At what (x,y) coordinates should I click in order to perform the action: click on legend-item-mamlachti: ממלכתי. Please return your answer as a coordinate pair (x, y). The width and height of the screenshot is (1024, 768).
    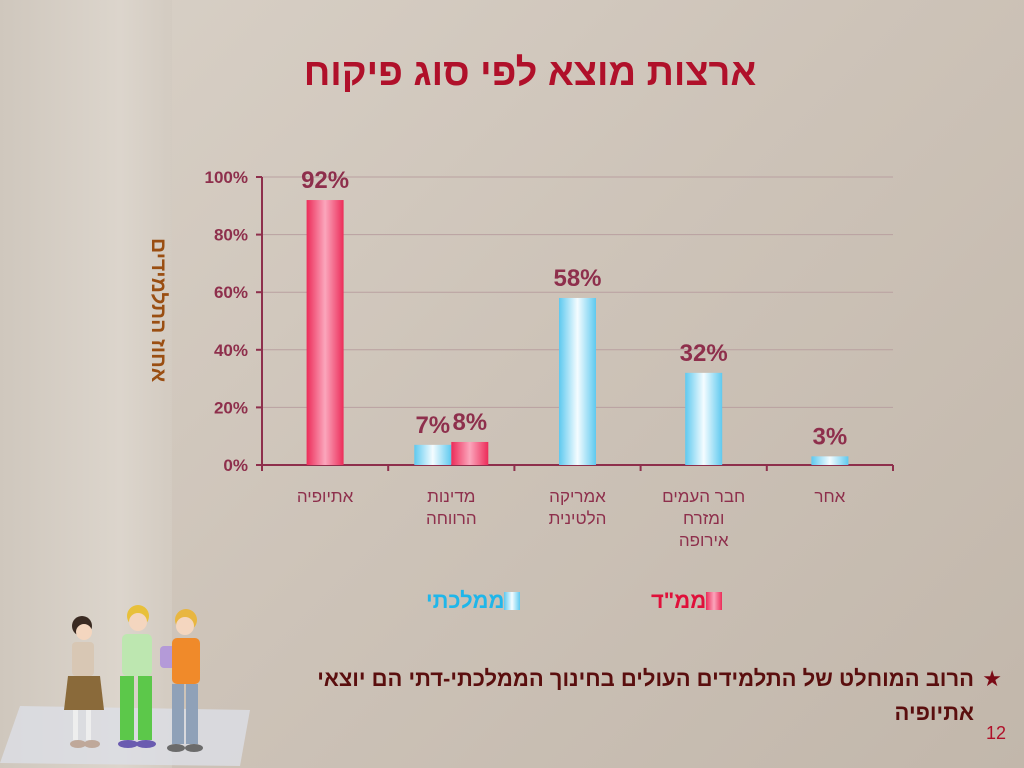
    Looking at the image, I should click on (469, 601).